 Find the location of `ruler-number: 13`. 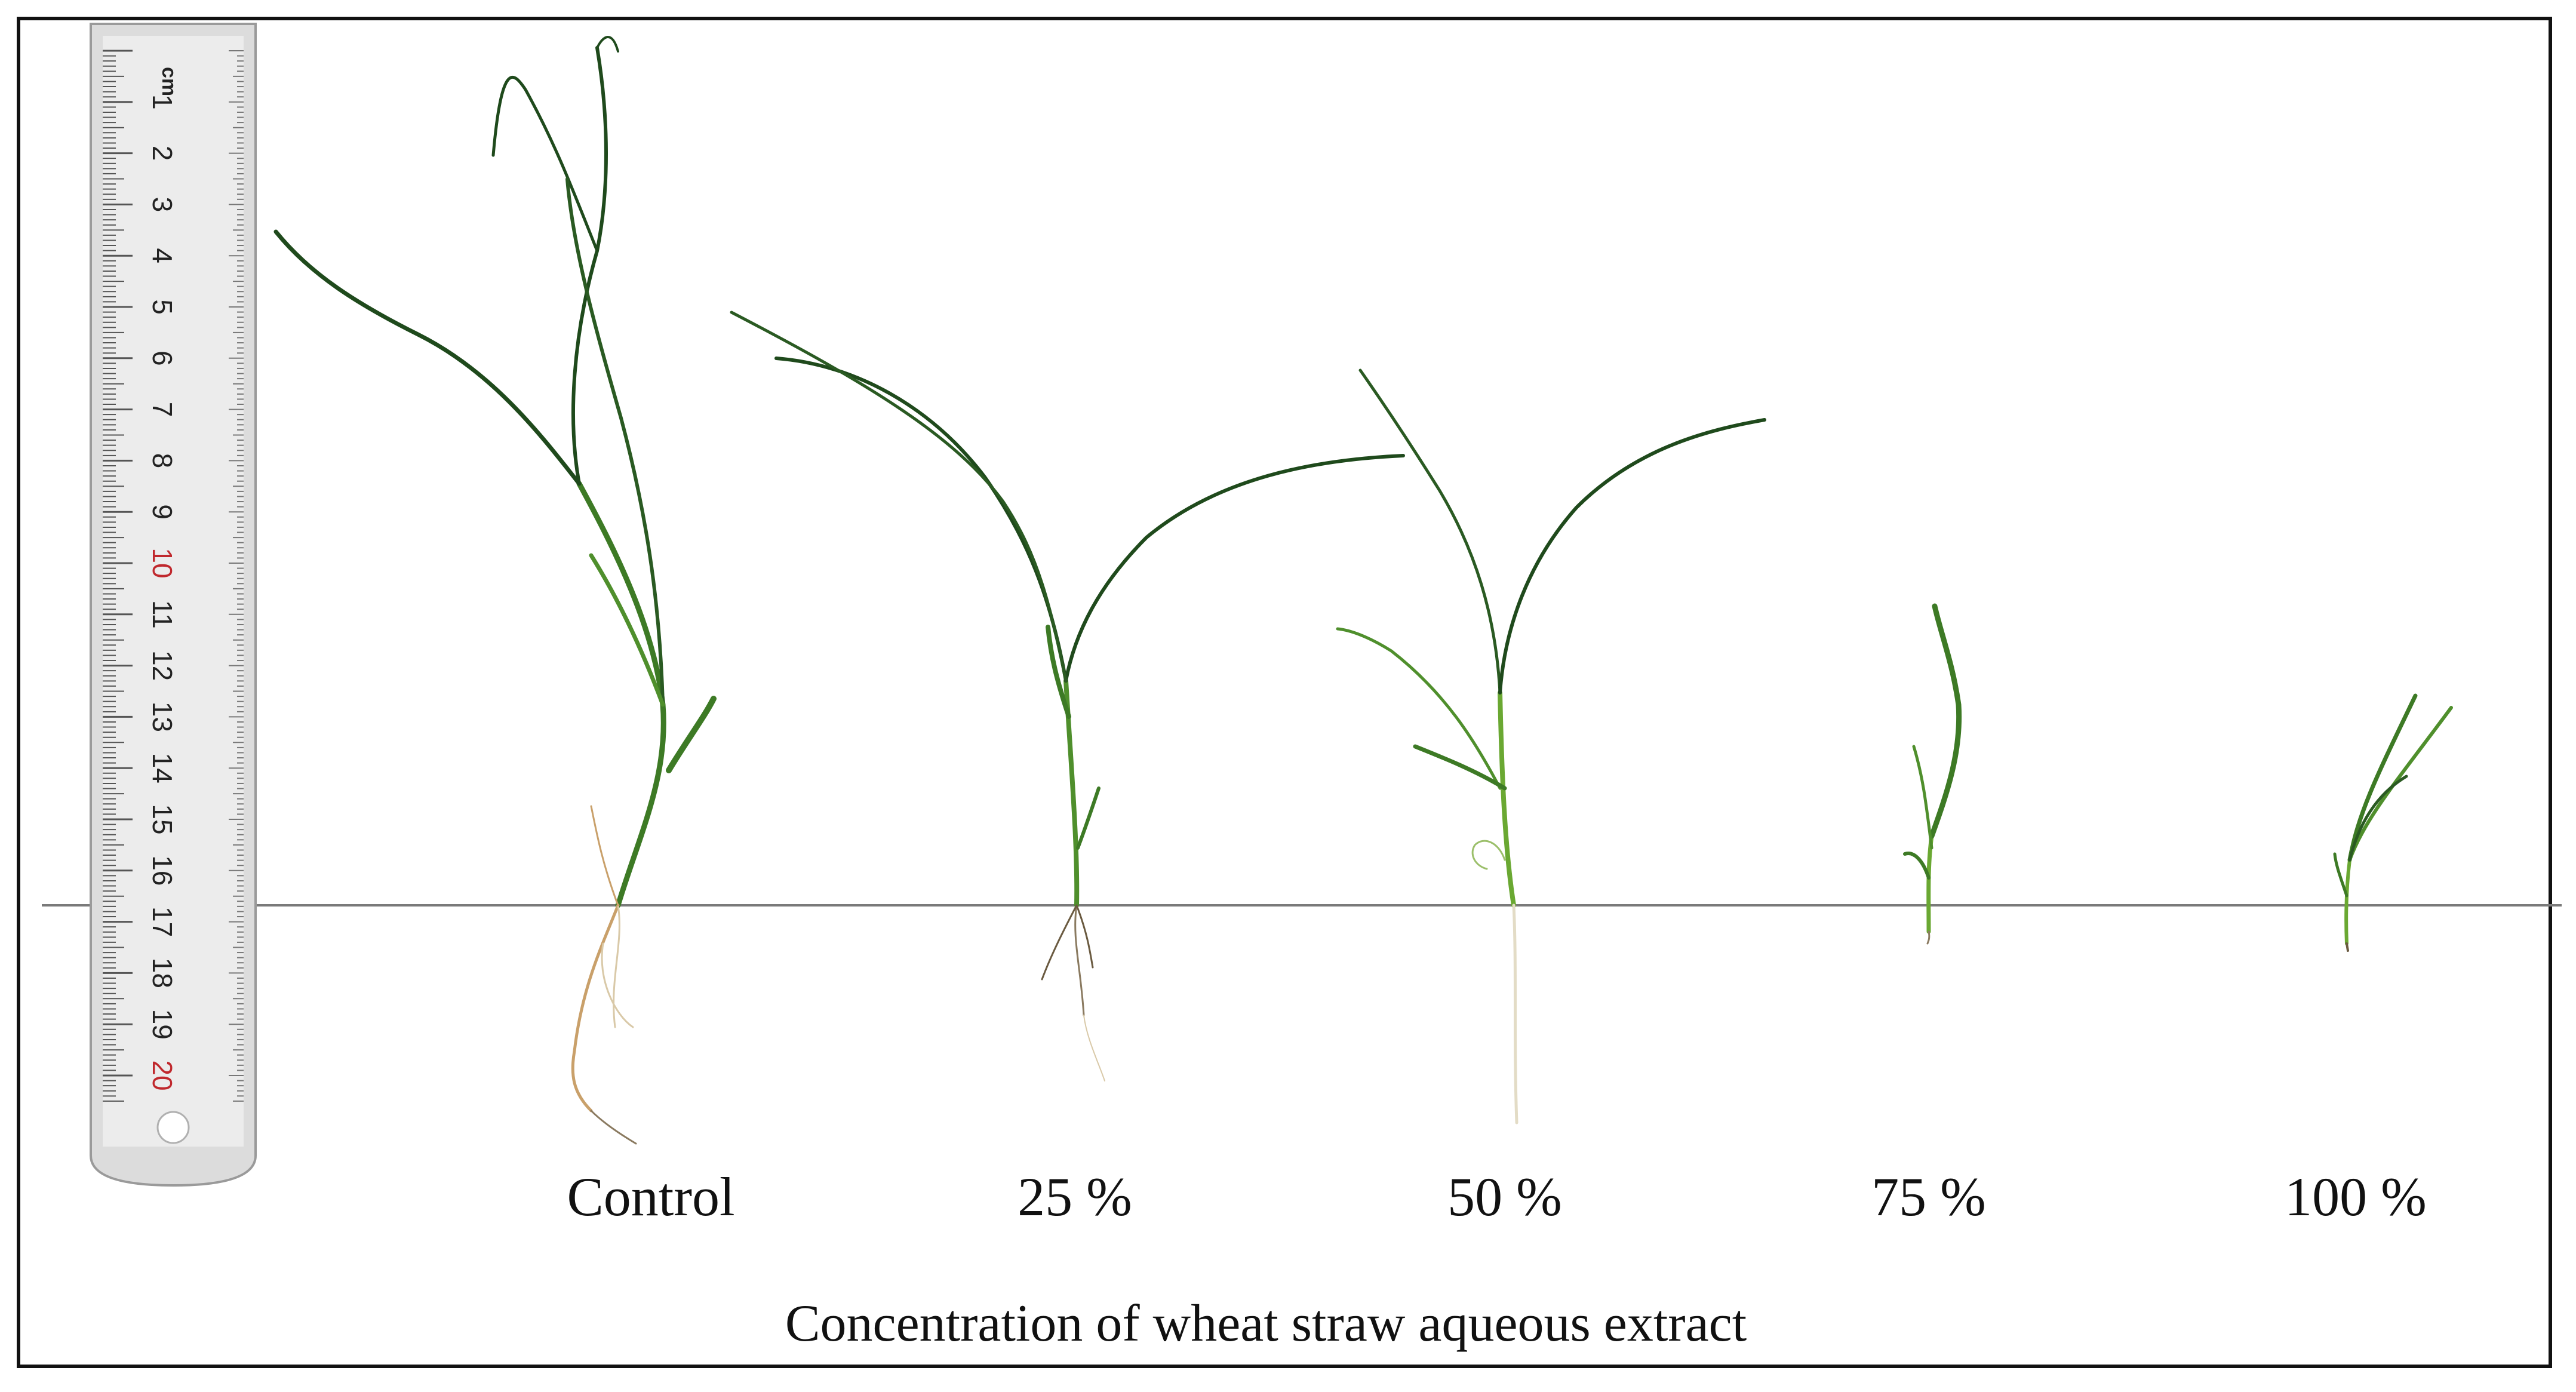

ruler-number: 13 is located at coordinates (162, 717).